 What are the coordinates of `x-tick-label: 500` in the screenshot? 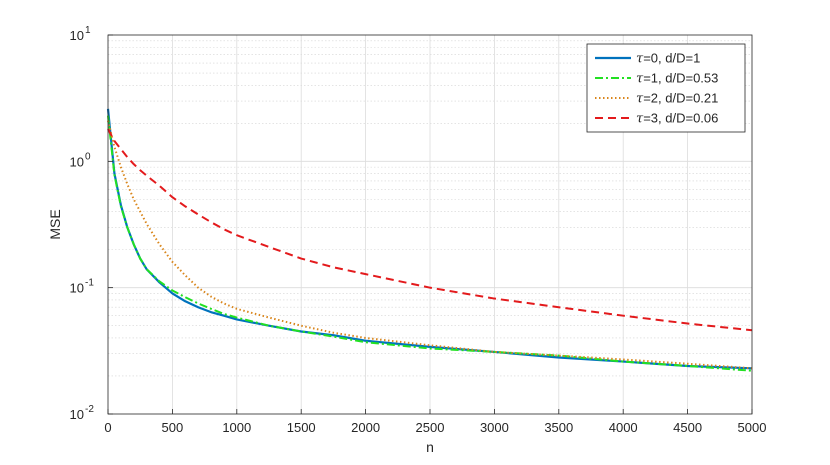 It's located at (173, 427).